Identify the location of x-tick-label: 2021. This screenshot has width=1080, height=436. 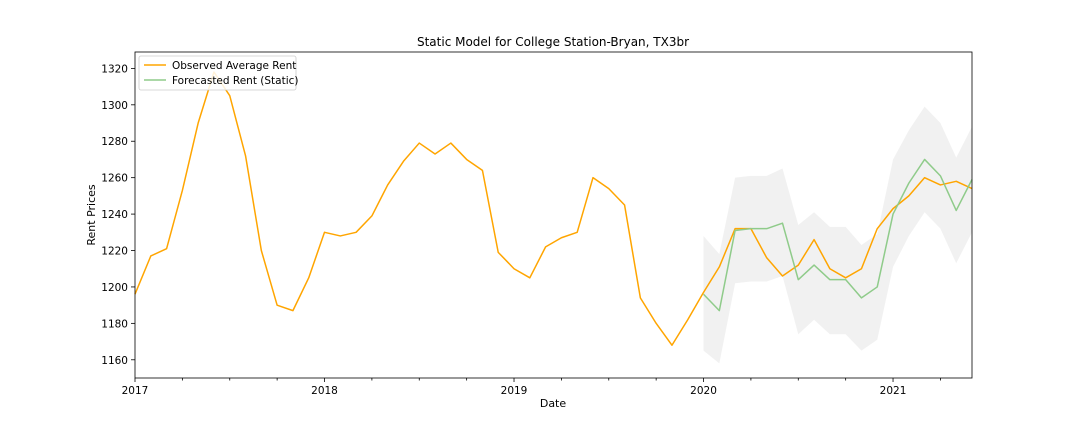
(893, 391).